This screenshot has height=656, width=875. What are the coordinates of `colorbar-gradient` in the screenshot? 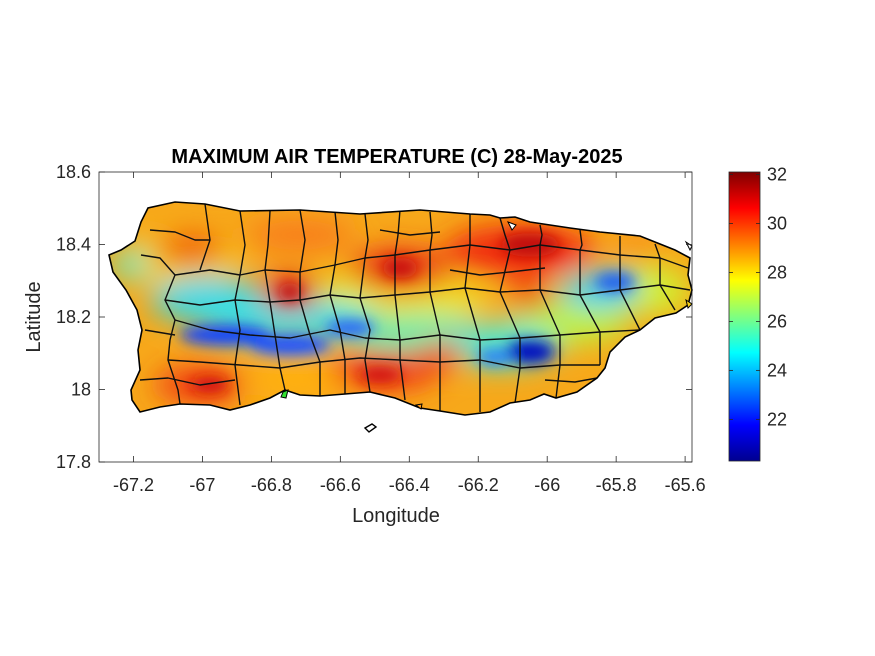 It's located at (744, 316).